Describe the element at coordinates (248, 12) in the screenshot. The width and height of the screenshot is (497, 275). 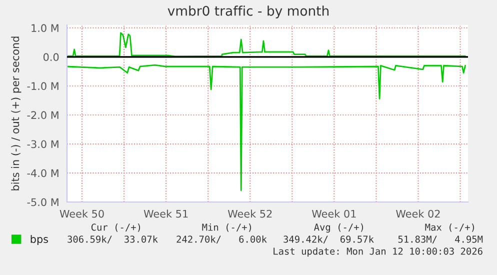
I see `chart-title: vmbr0 traffic - by month` at that location.